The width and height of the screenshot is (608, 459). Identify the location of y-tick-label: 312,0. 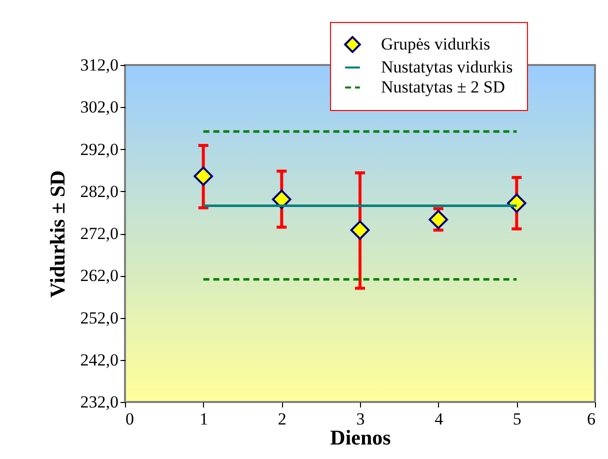
(99, 65).